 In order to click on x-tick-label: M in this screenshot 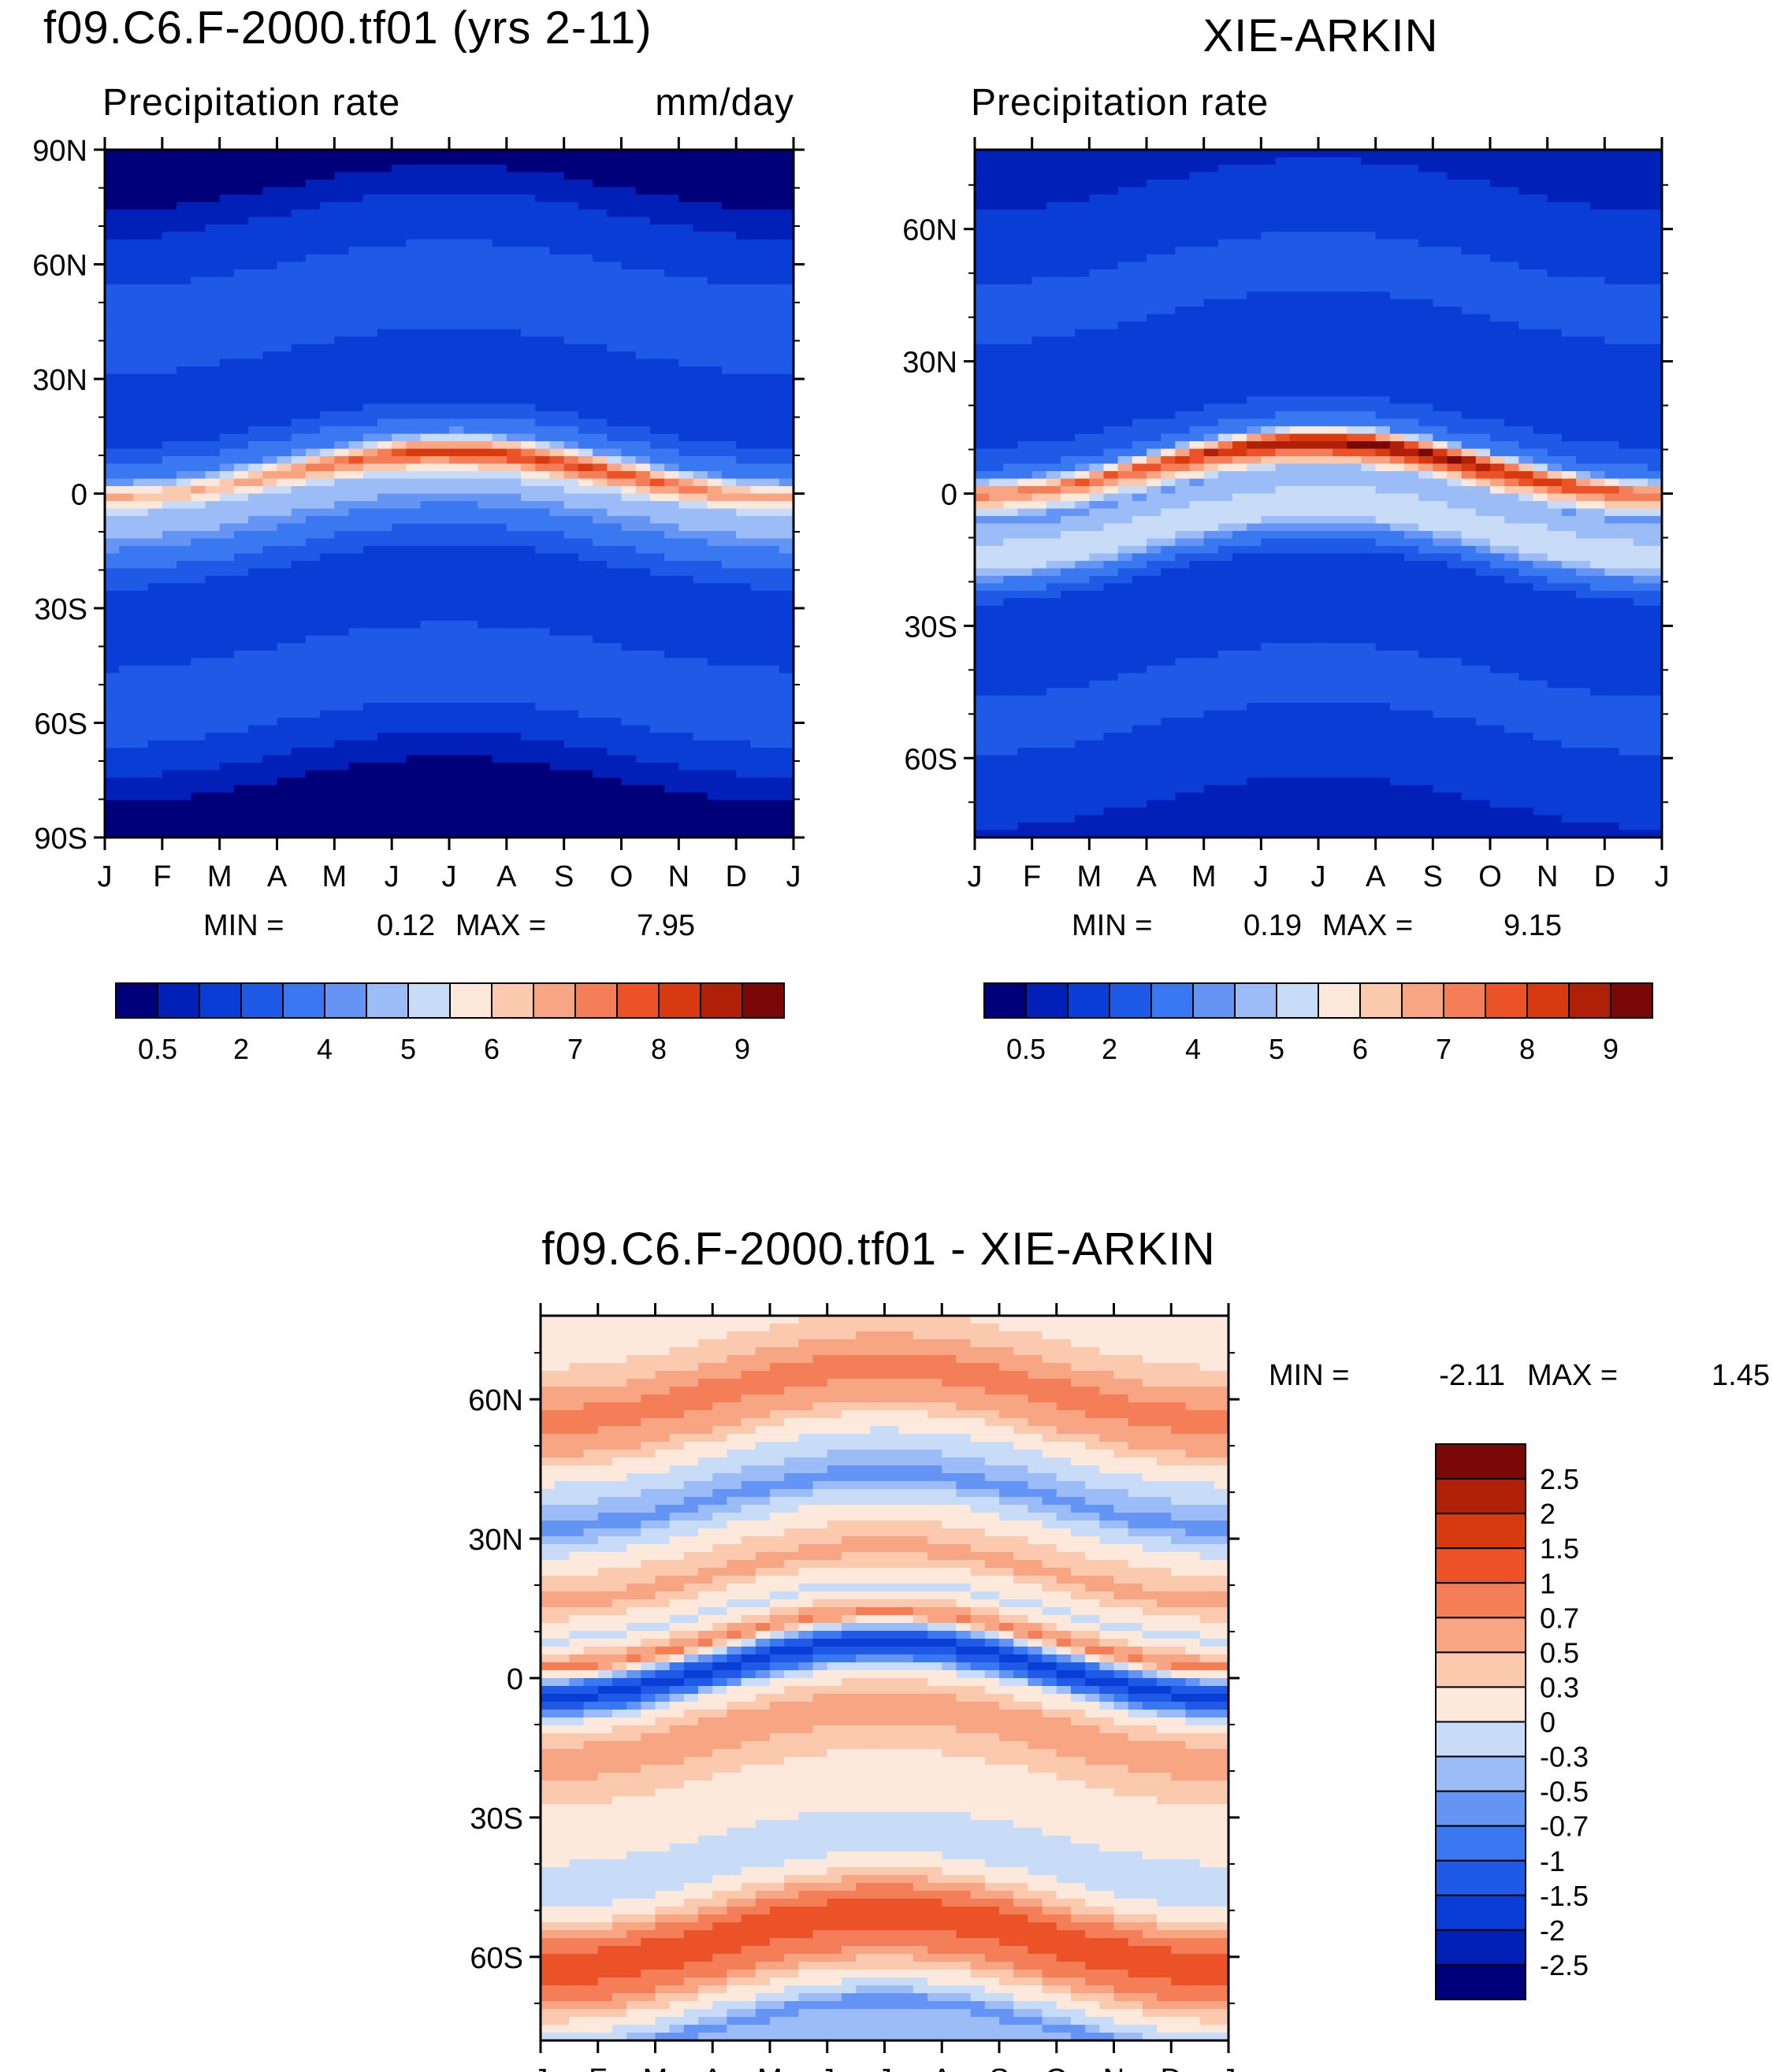, I will do `click(220, 876)`.